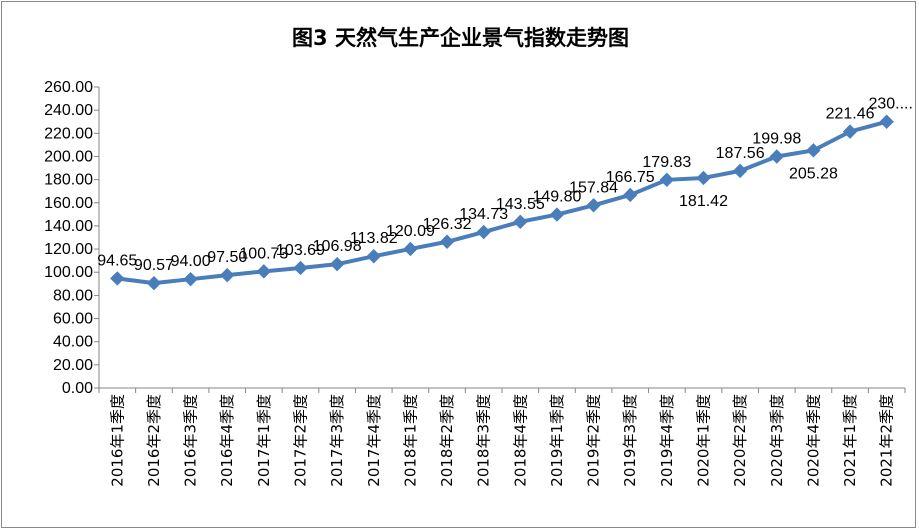 The width and height of the screenshot is (919, 531). I want to click on x-tick-label: 2016年1季度, so click(117, 440).